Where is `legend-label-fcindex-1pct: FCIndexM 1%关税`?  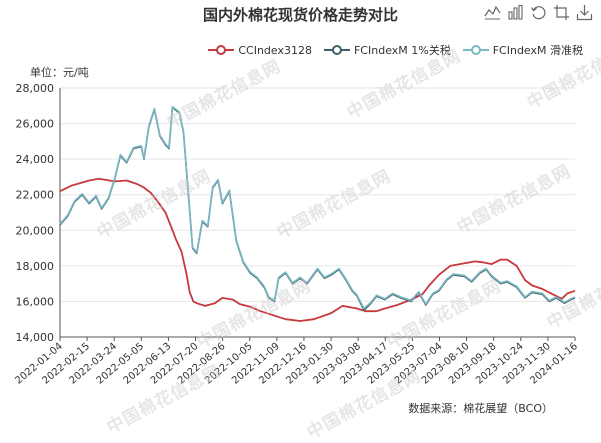 legend-label-fcindex-1pct: FCIndexM 1%关税 is located at coordinates (402, 50).